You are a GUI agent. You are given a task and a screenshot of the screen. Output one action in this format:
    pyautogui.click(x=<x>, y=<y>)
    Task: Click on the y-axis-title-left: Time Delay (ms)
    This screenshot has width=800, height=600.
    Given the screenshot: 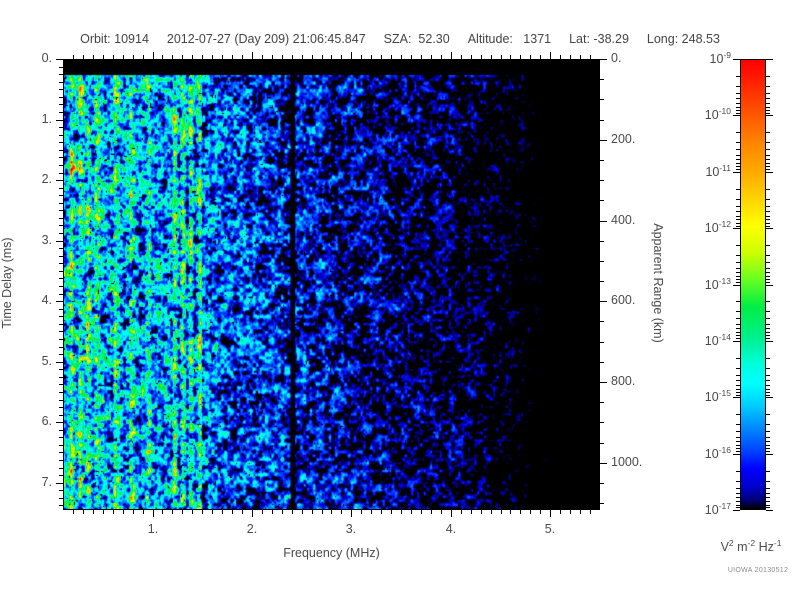 What is the action you would take?
    pyautogui.click(x=7, y=282)
    